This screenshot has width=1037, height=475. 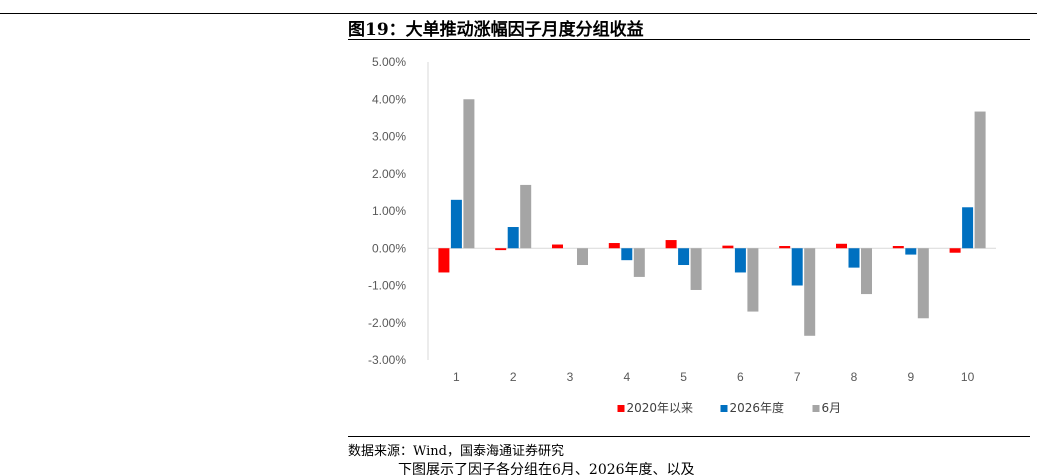 What do you see at coordinates (660, 408) in the screenshot?
I see `legend-label: 2020年以来` at bounding box center [660, 408].